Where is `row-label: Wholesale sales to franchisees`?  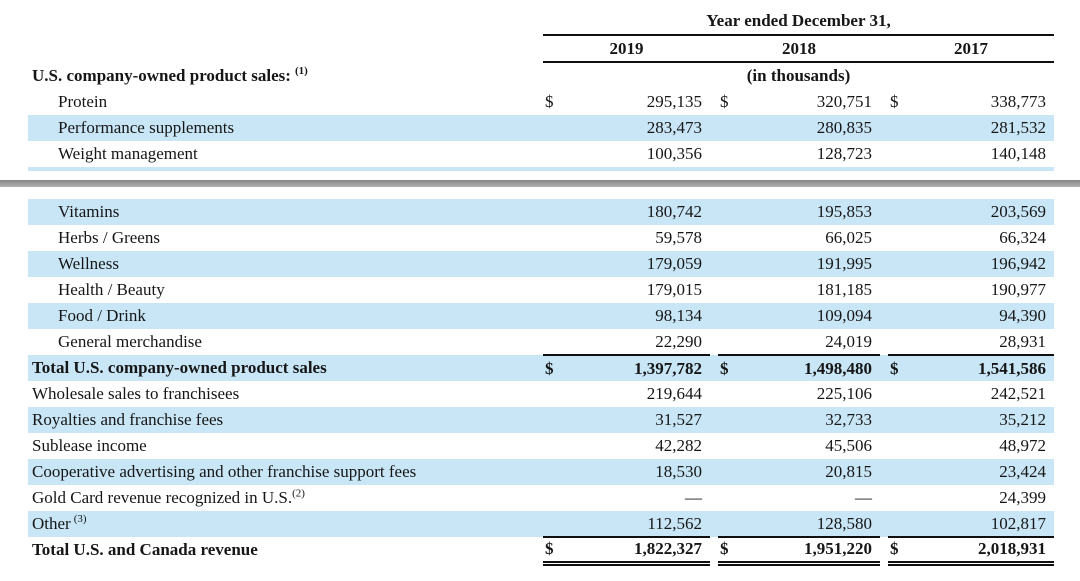 row-label: Wholesale sales to franchisees is located at coordinates (136, 393).